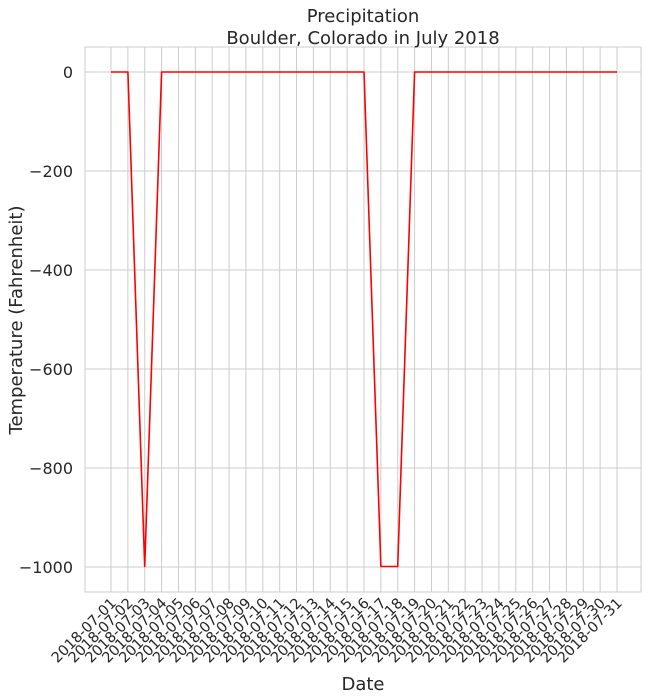 Image resolution: width=659 pixels, height=700 pixels. Describe the element at coordinates (46, 567) in the screenshot. I see `y-tick-label: −1000` at that location.